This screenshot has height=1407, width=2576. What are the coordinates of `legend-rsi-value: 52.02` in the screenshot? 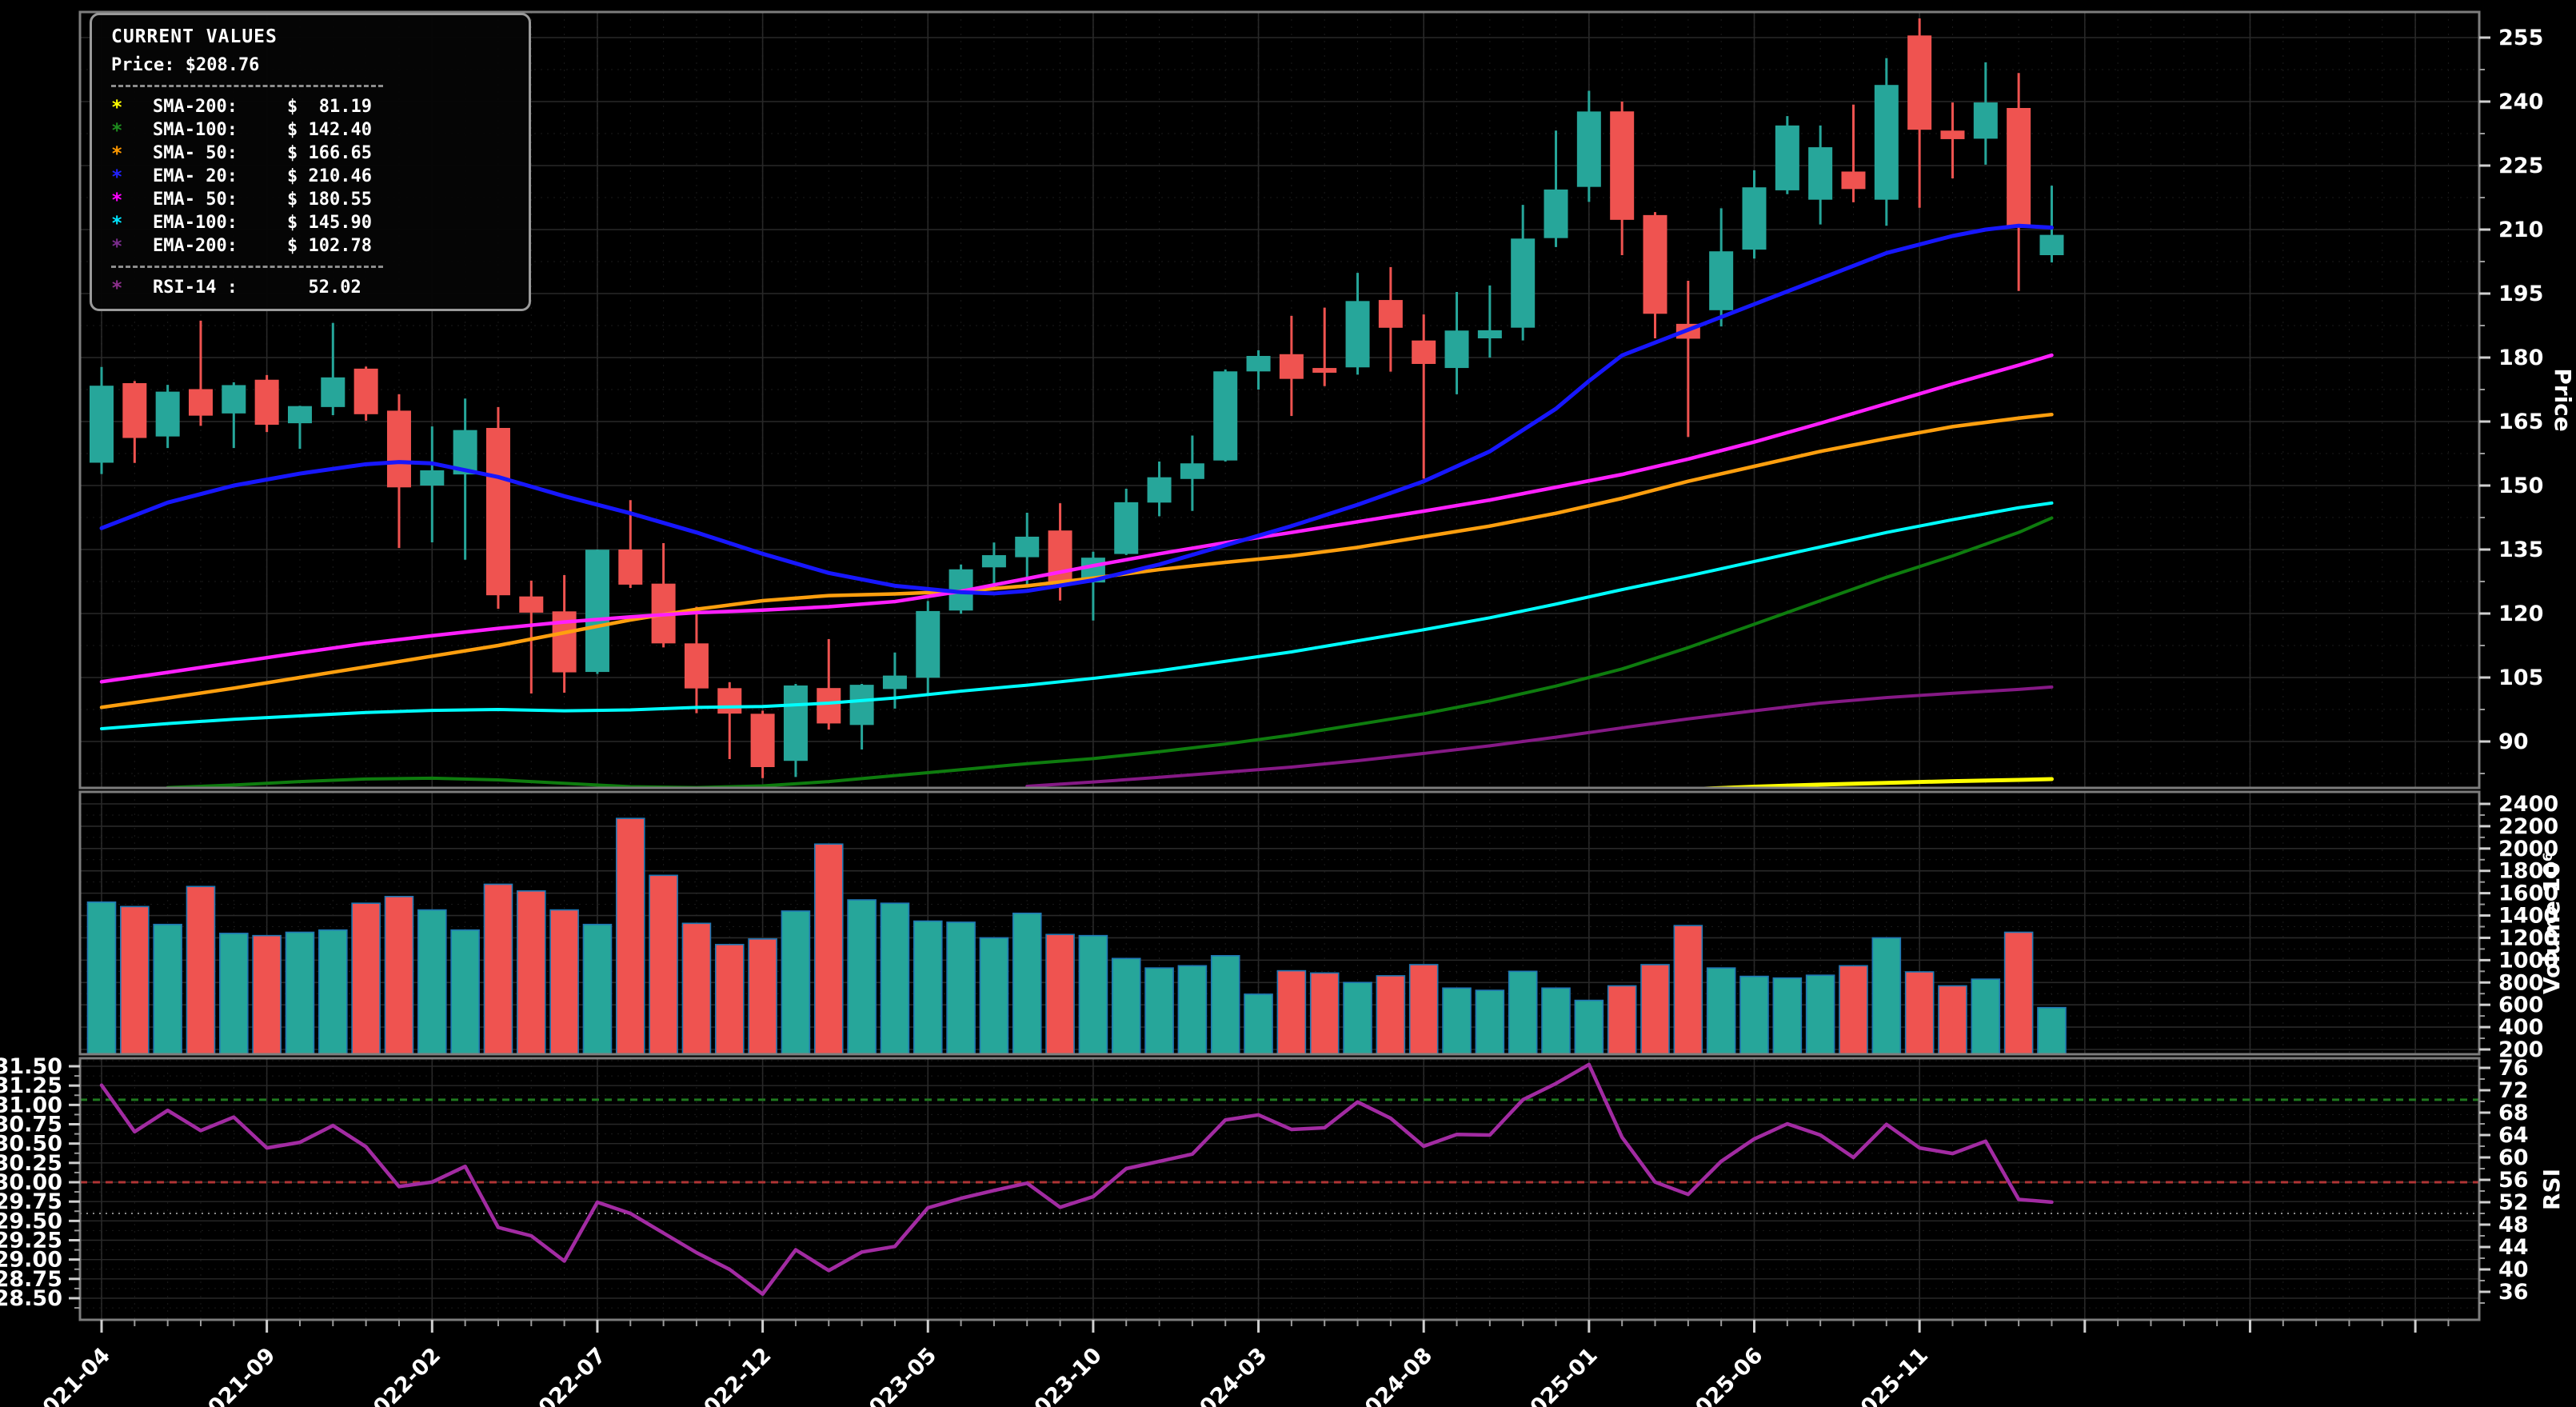 It's located at (324, 288).